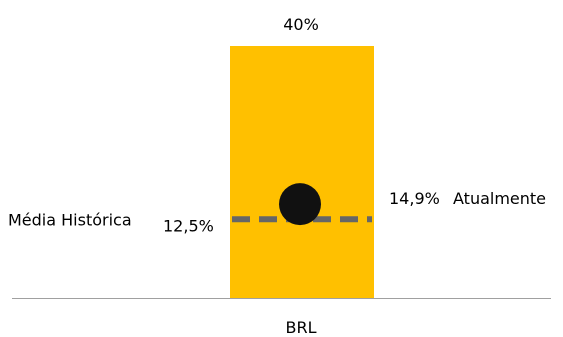 This screenshot has width=563, height=337. I want to click on historical-mean-label: Média Histórica, so click(70, 219).